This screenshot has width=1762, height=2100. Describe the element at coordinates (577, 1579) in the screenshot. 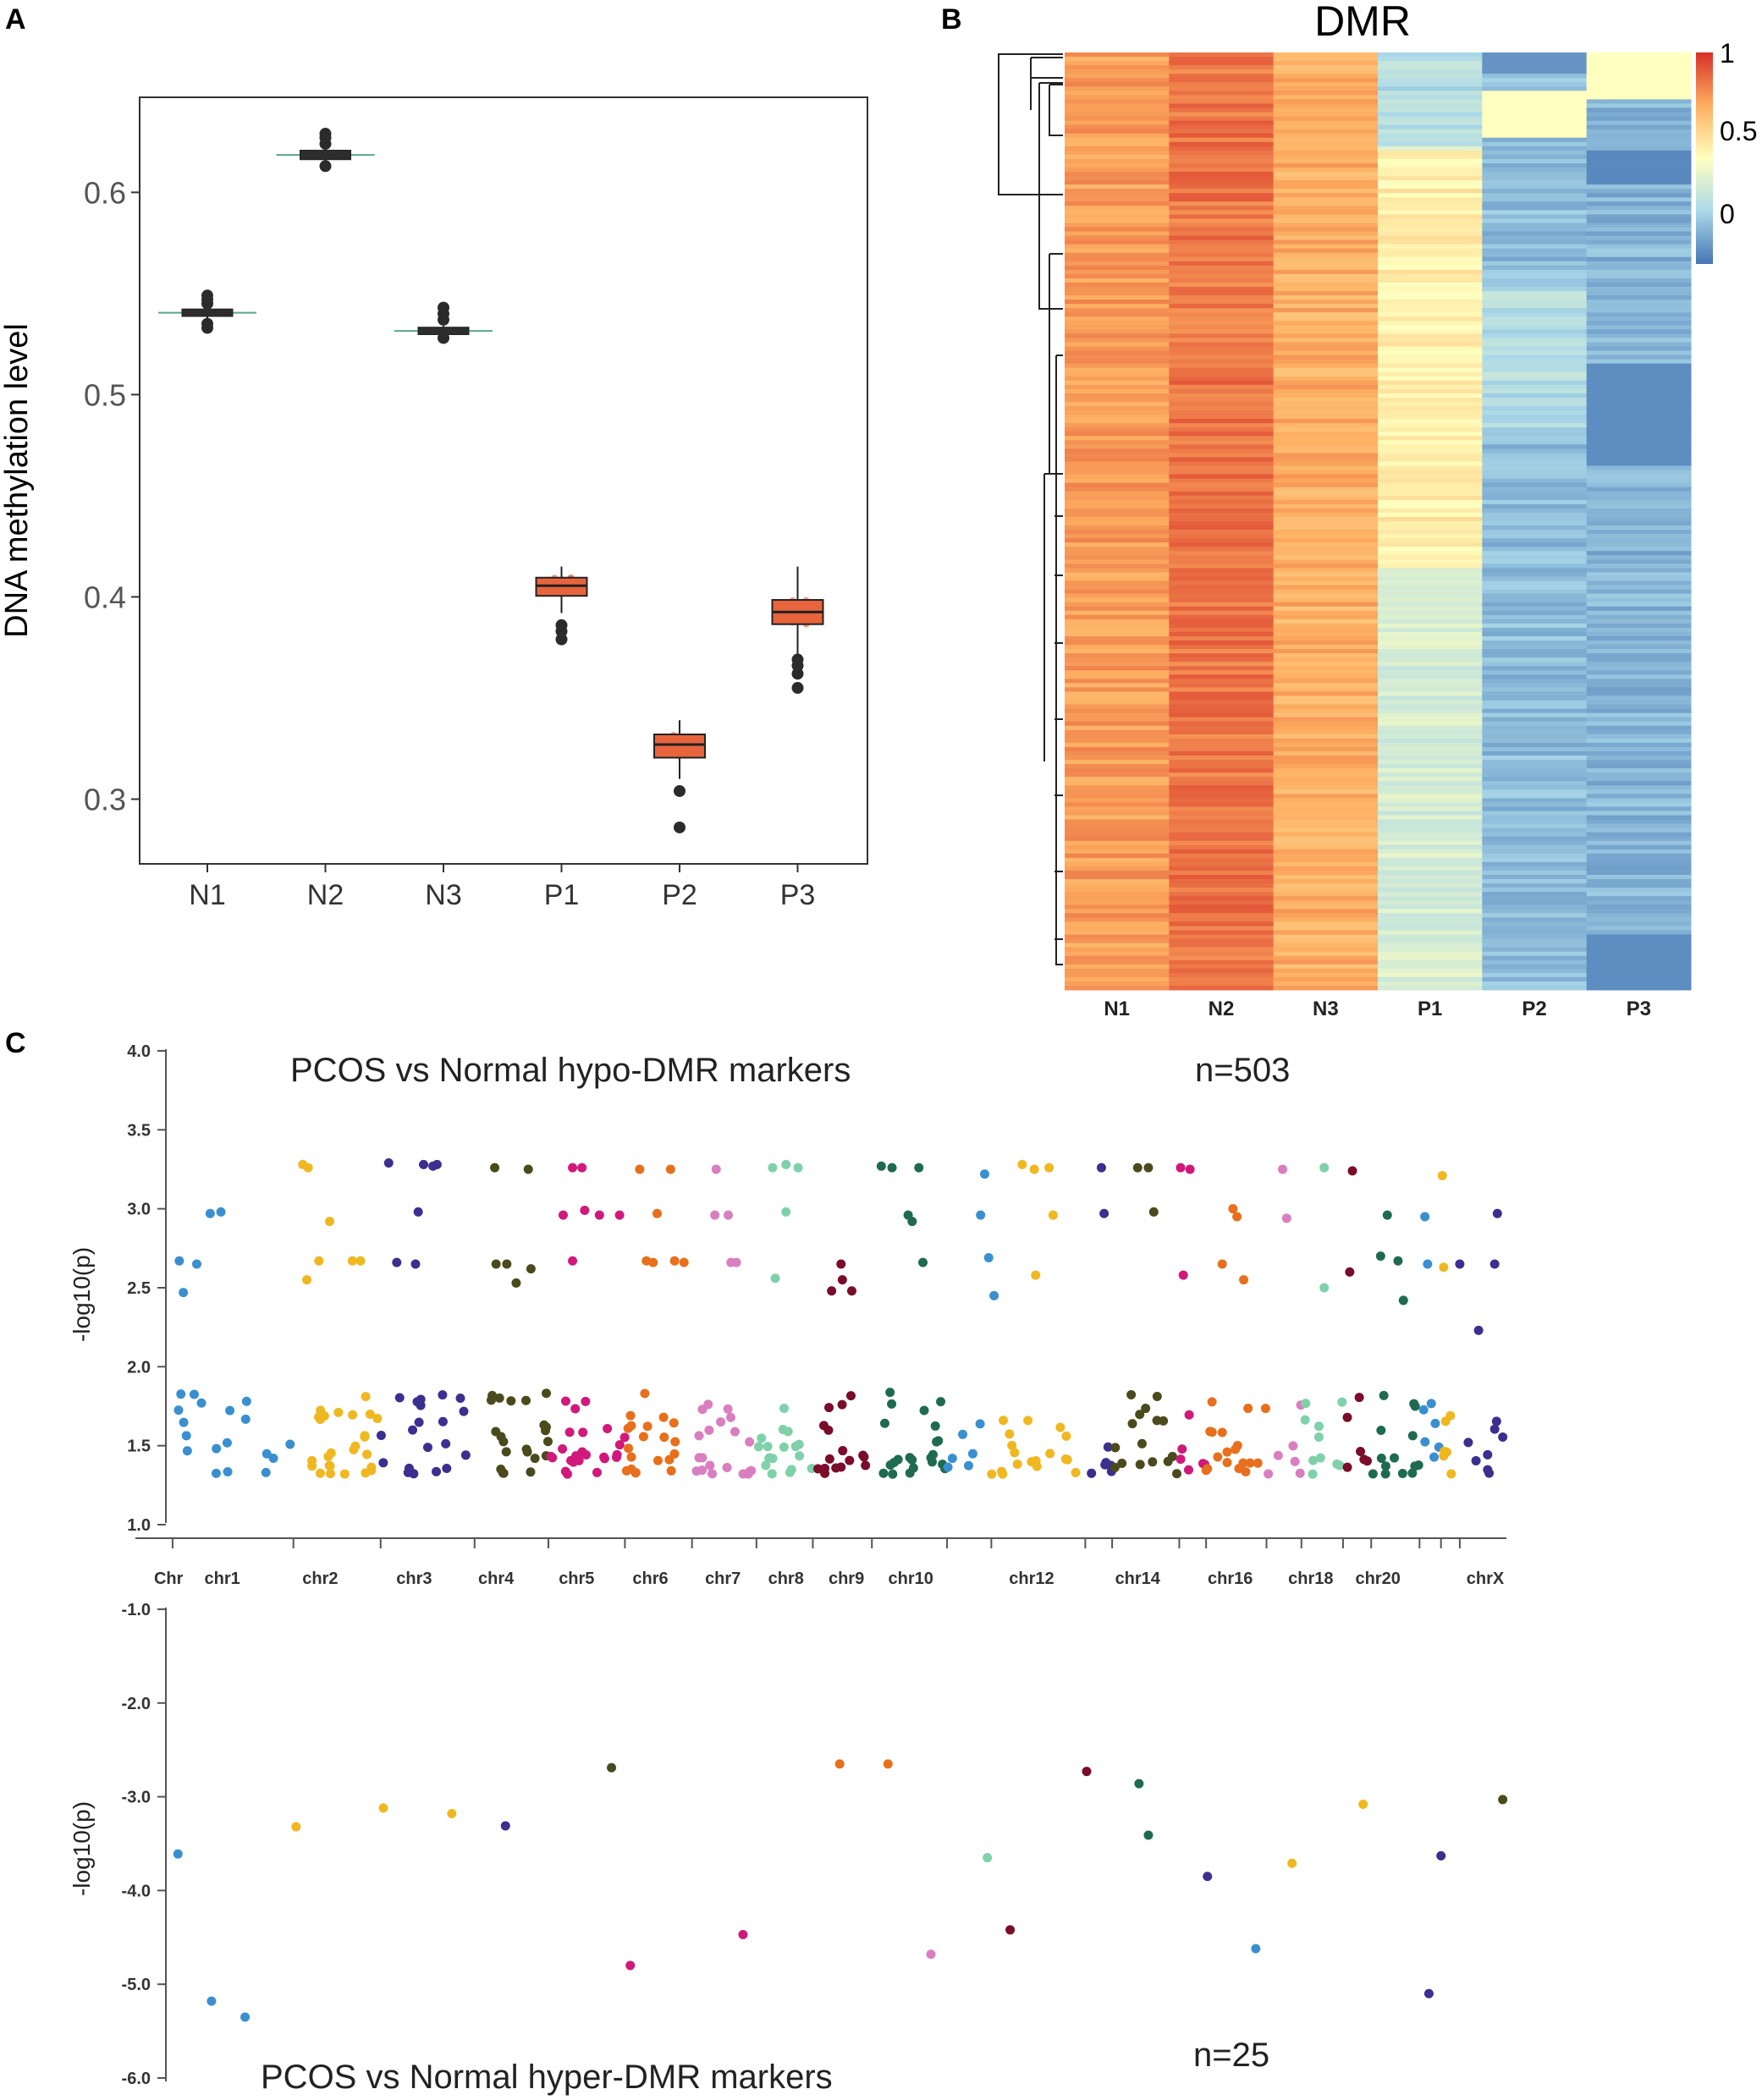

I see `chromosome-label: chr5` at that location.